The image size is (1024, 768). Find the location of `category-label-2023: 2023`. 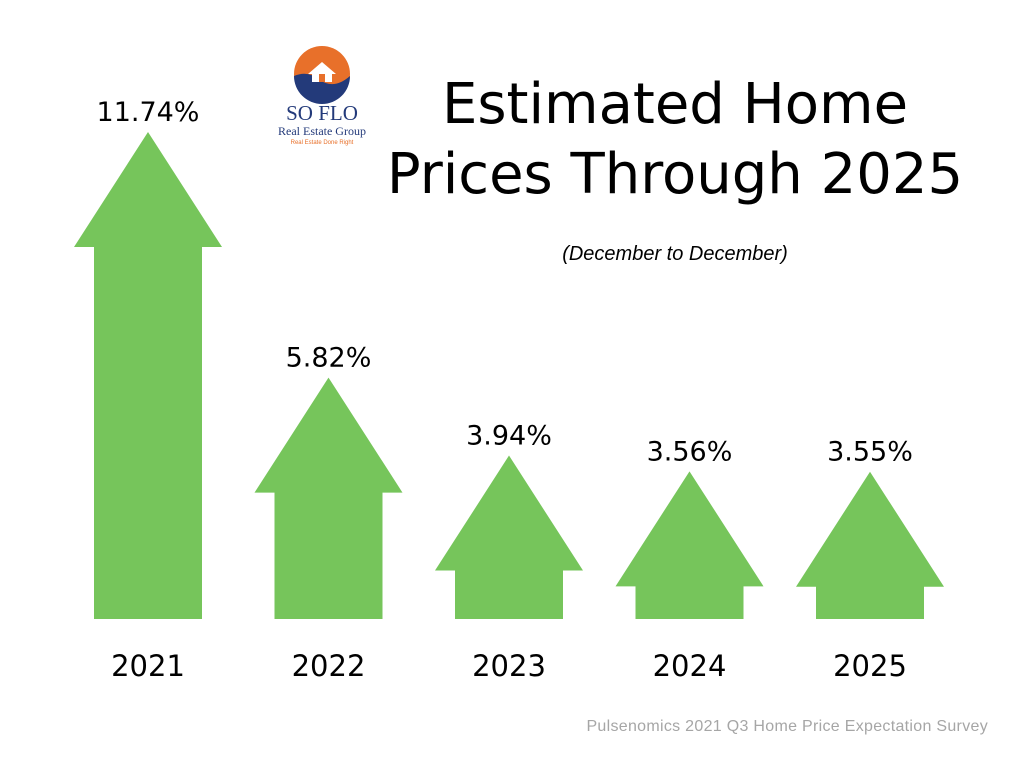

category-label-2023: 2023 is located at coordinates (509, 666).